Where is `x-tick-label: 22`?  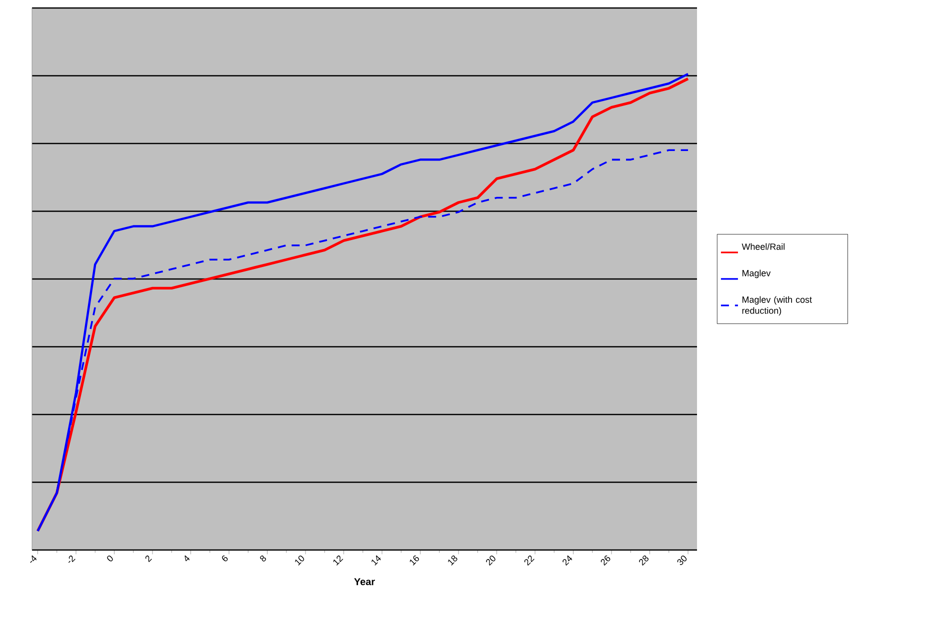 x-tick-label: 22 is located at coordinates (529, 561).